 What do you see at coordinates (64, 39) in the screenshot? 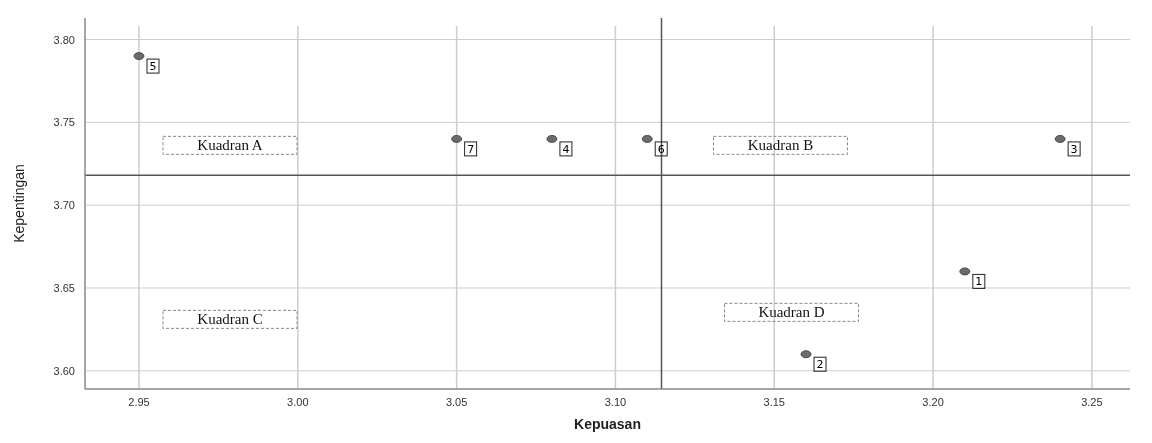
I see `y-tick-label: 3.80` at bounding box center [64, 39].